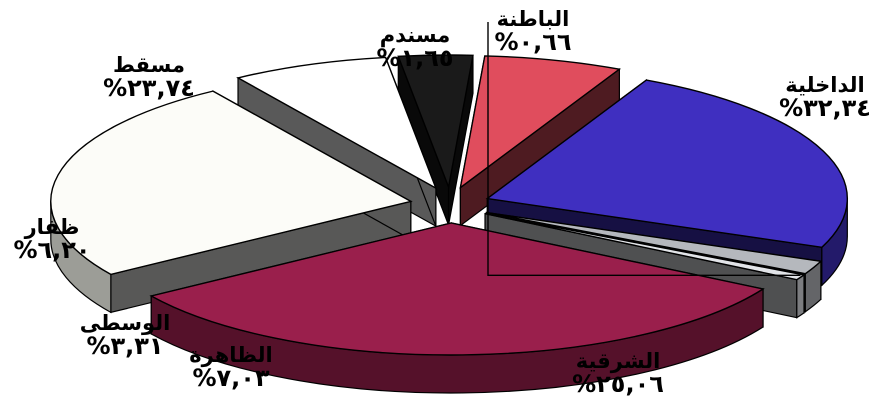 Image resolution: width=890 pixels, height=418 pixels. I want to click on slice-top-الظاهرة, so click(337, 123).